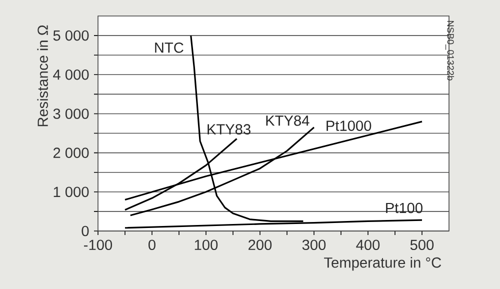 Image resolution: width=500 pixels, height=289 pixels. Describe the element at coordinates (383, 264) in the screenshot. I see `x-axis-title: Temperature in °C` at that location.